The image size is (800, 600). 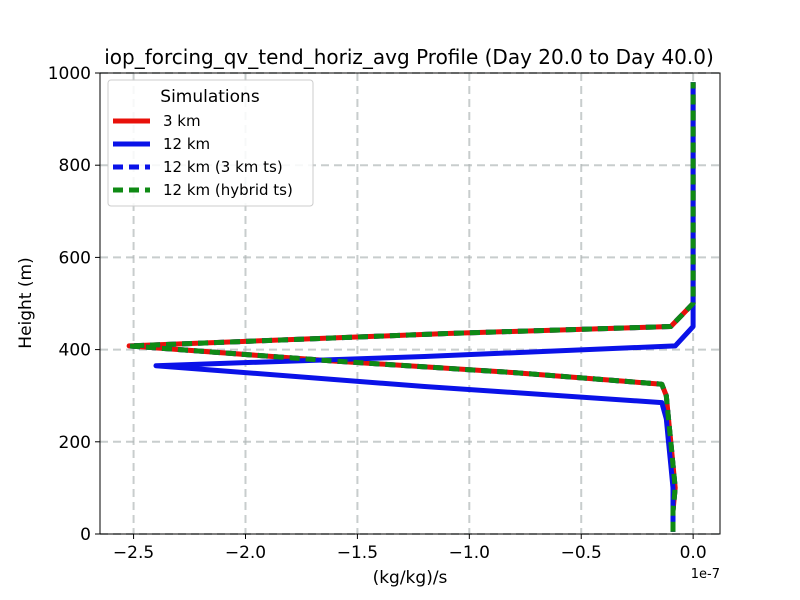 I want to click on x-axis-label: (kg/kg)/s, so click(x=410, y=578).